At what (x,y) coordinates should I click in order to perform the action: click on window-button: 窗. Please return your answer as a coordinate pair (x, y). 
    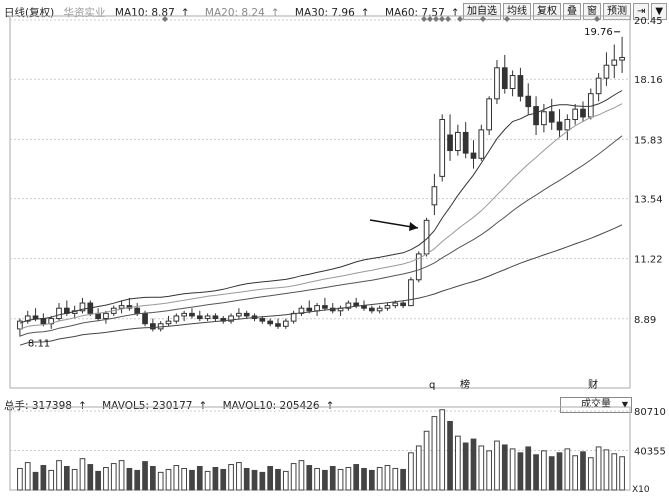
    Looking at the image, I should click on (592, 11).